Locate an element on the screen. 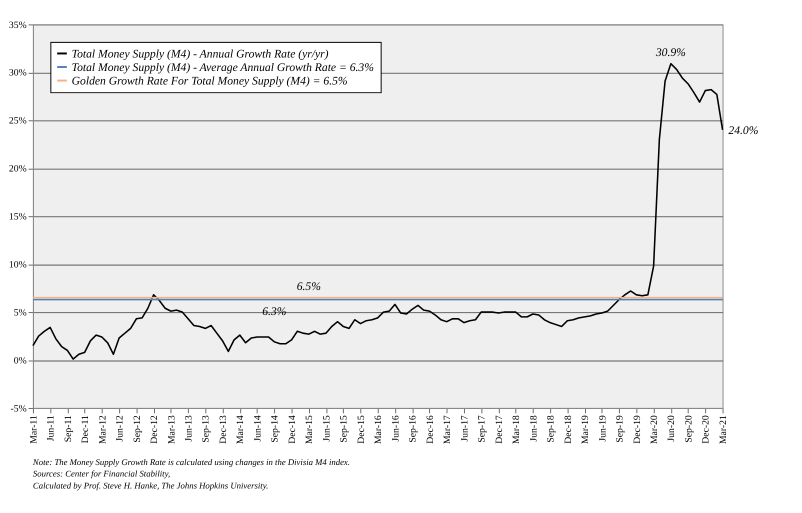  y-tick-label: 30% is located at coordinates (17, 73).